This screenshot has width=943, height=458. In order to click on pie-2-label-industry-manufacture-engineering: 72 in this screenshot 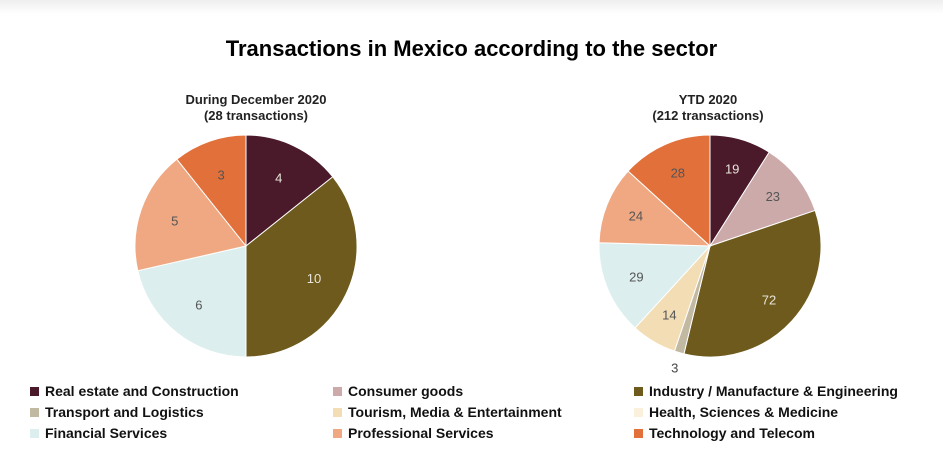, I will do `click(769, 299)`.